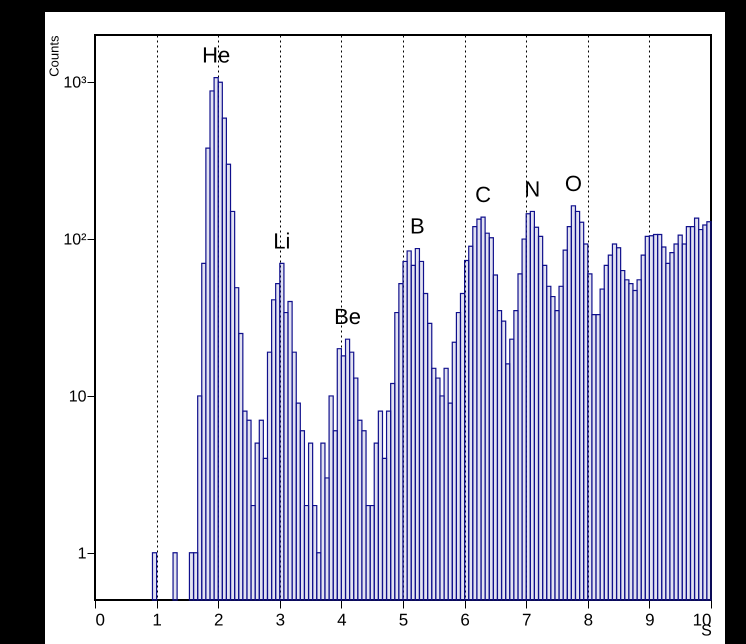 This screenshot has width=746, height=644. I want to click on y-tick-label: 1, so click(82, 553).